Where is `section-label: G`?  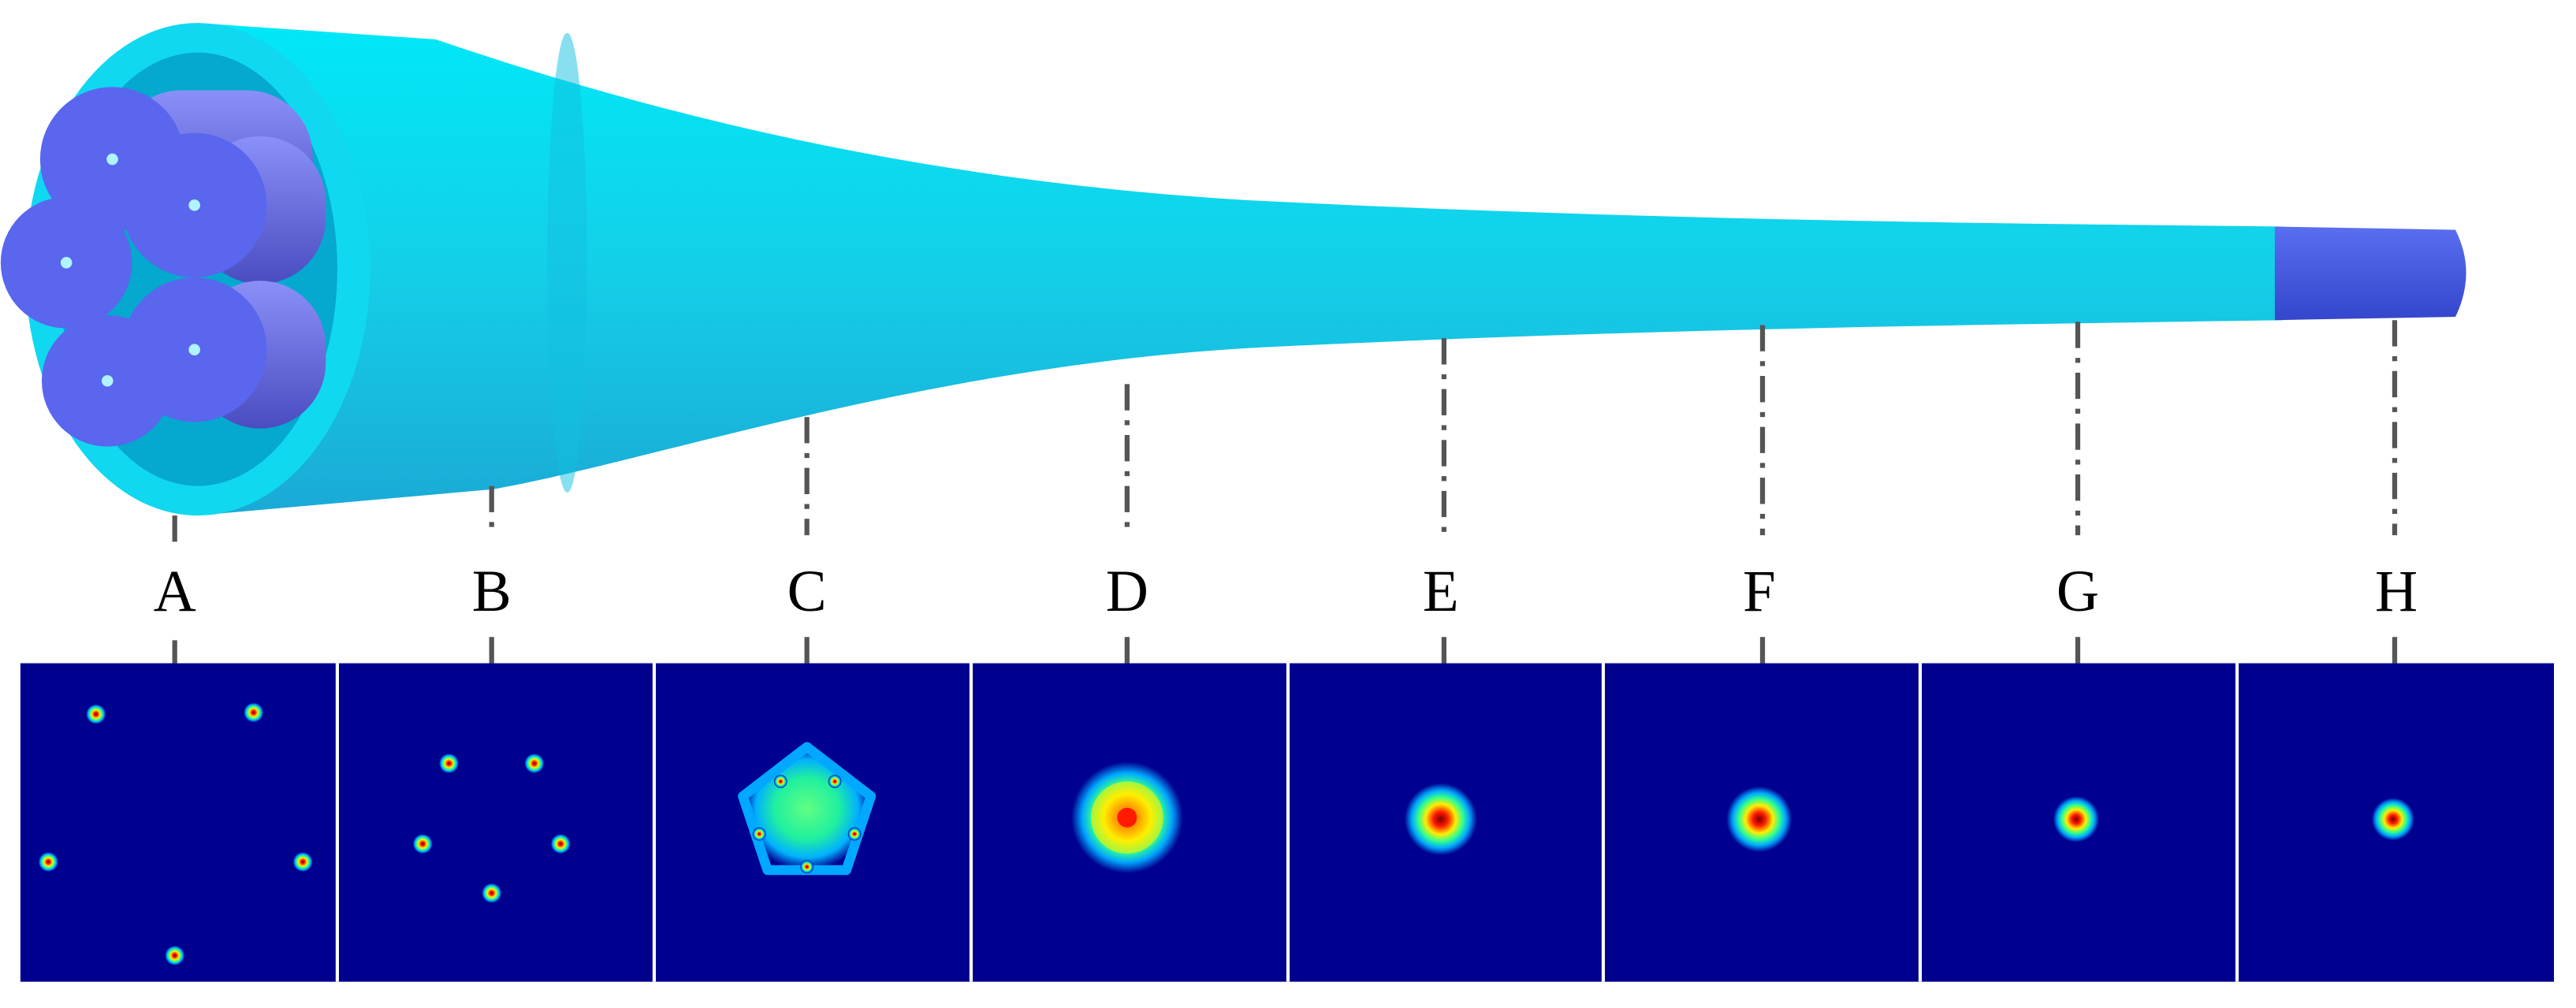 section-label: G is located at coordinates (2078, 591).